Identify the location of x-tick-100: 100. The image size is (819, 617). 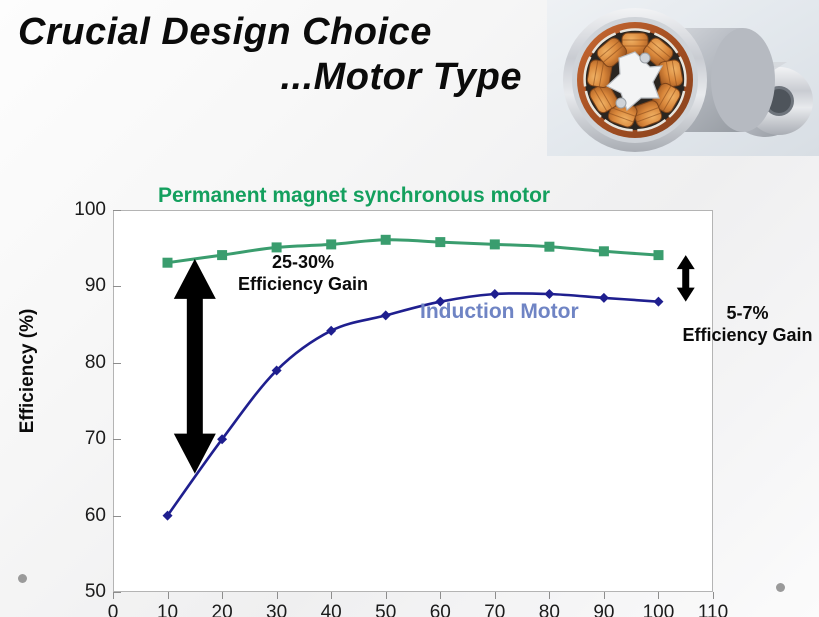
(658, 609).